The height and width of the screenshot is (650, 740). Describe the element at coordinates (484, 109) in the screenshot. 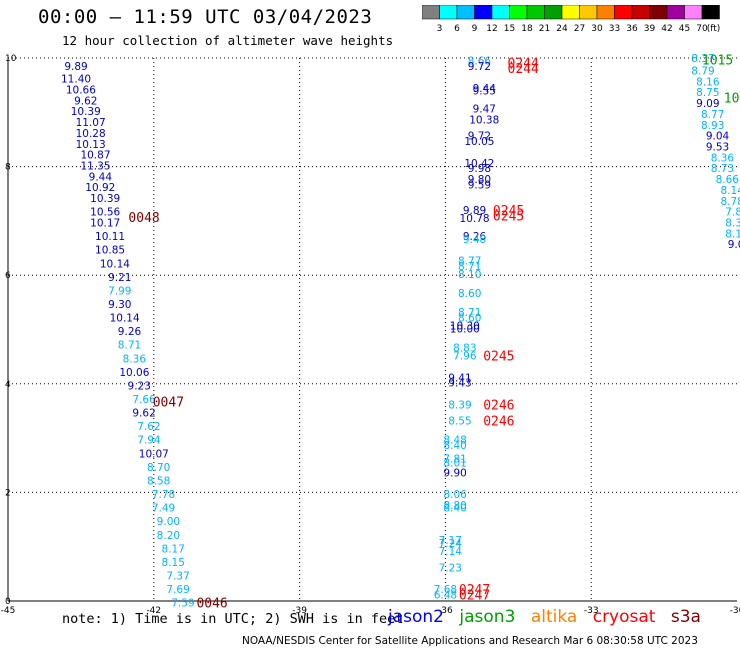

I see `swh-value-label: 9.47` at that location.